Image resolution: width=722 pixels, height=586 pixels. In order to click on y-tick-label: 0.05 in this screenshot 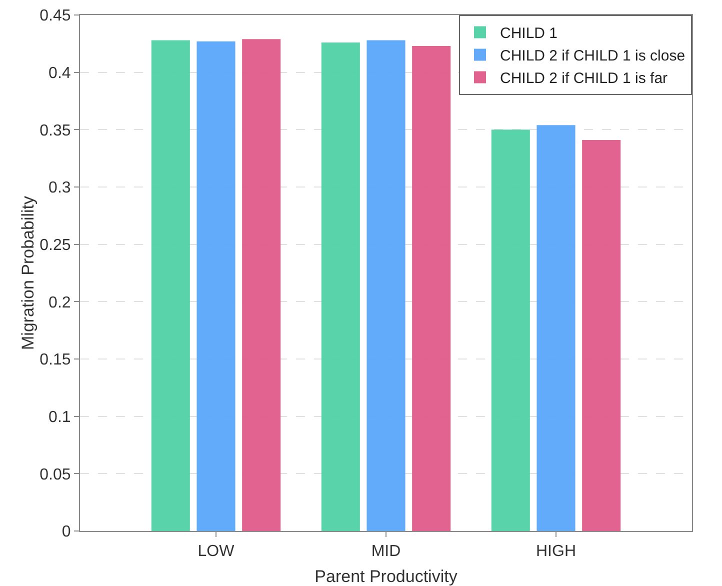, I will do `click(55, 475)`.